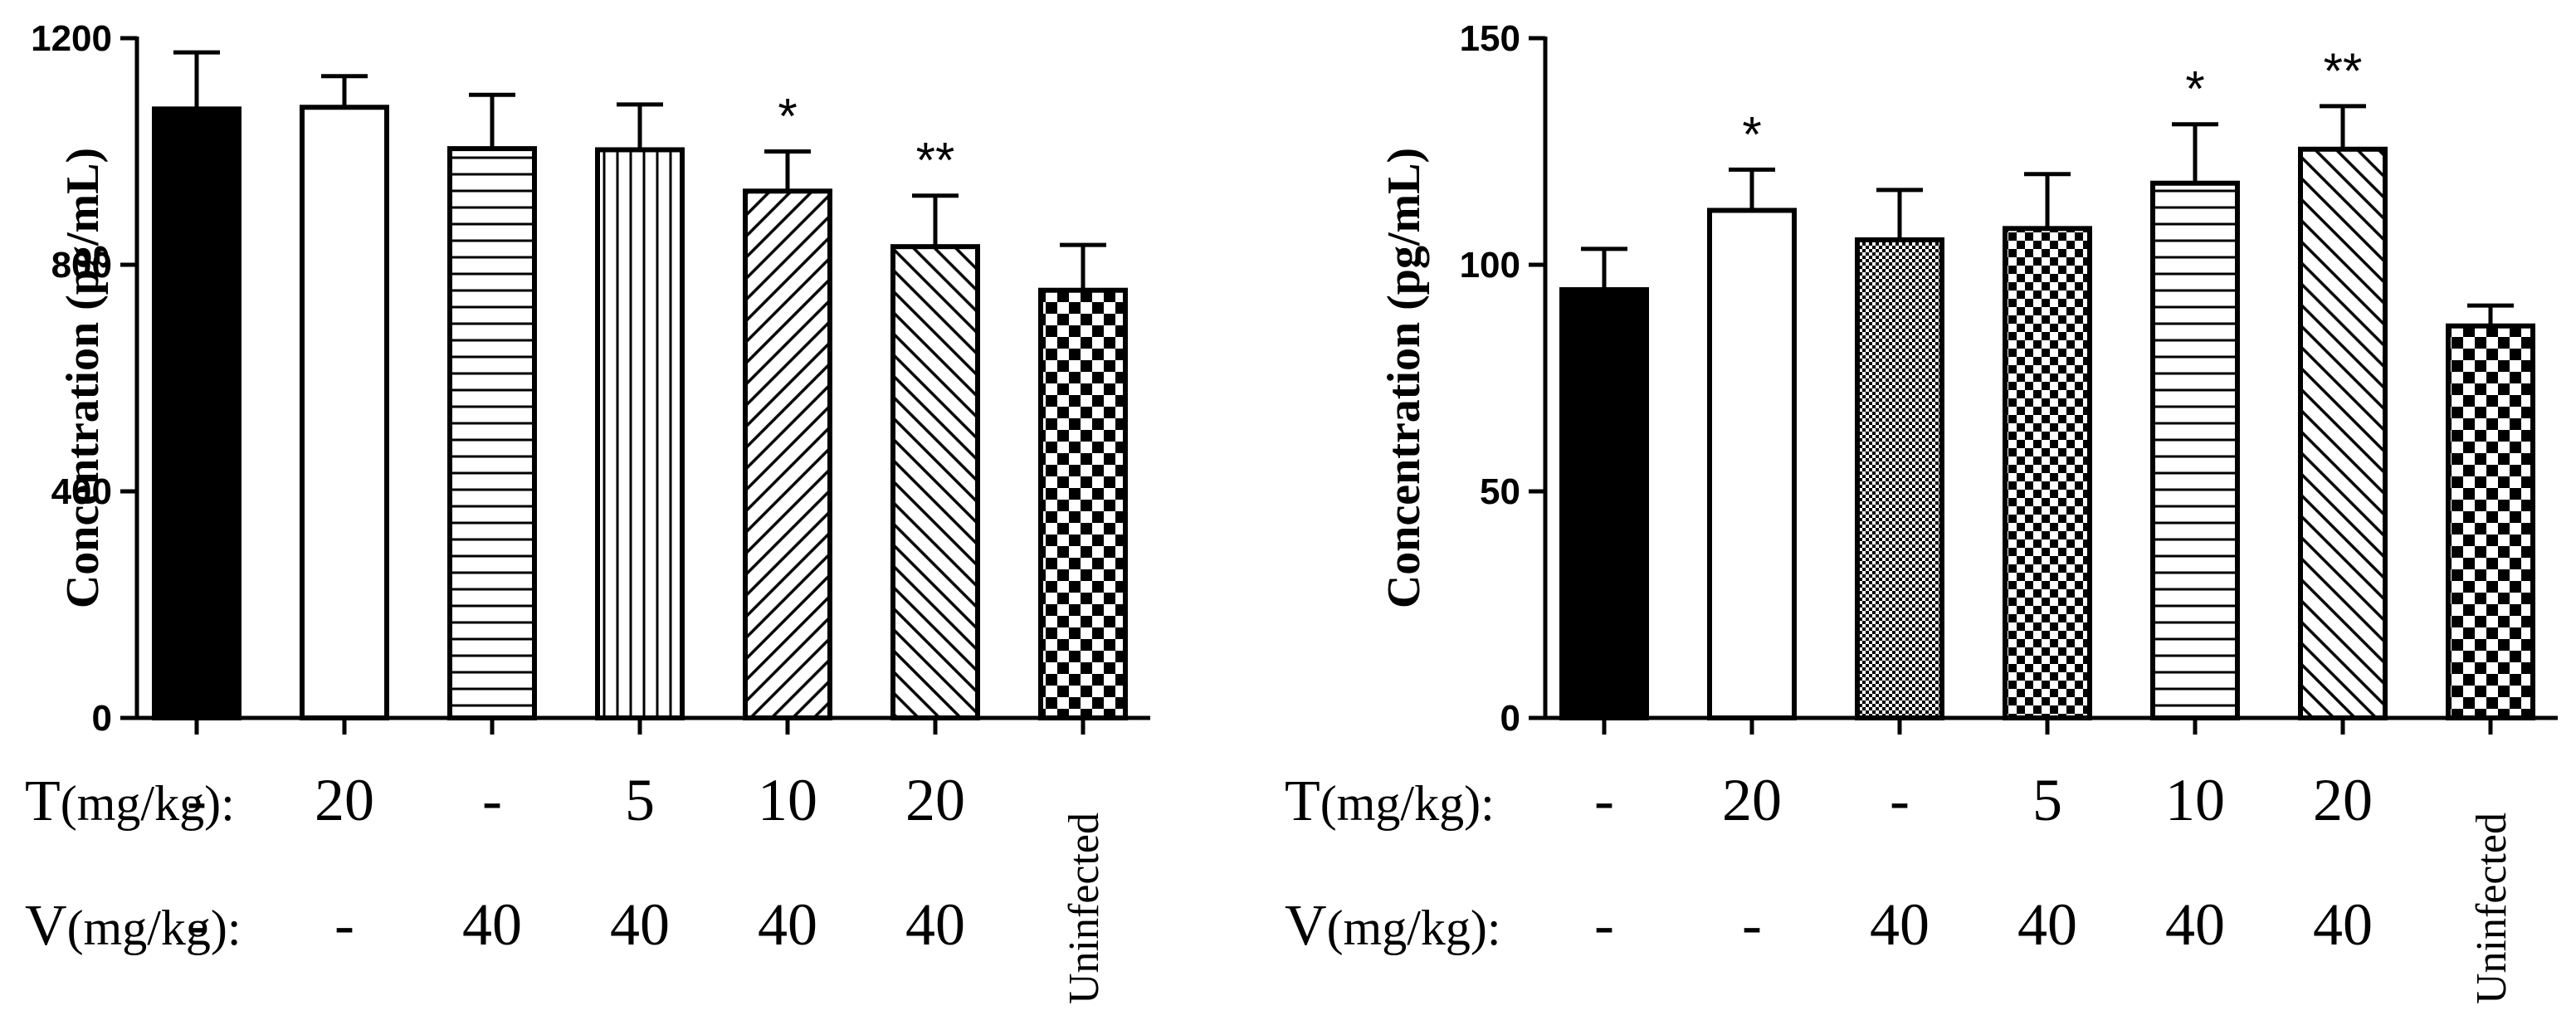 The image size is (2576, 1030). What do you see at coordinates (81, 491) in the screenshot?
I see `y-tick-label: 400` at bounding box center [81, 491].